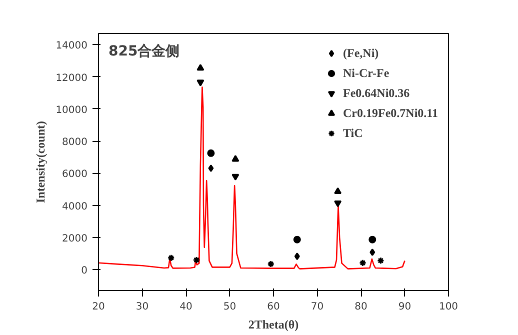  Describe the element at coordinates (75, 238) in the screenshot. I see `y-tick-label: 2000` at that location.